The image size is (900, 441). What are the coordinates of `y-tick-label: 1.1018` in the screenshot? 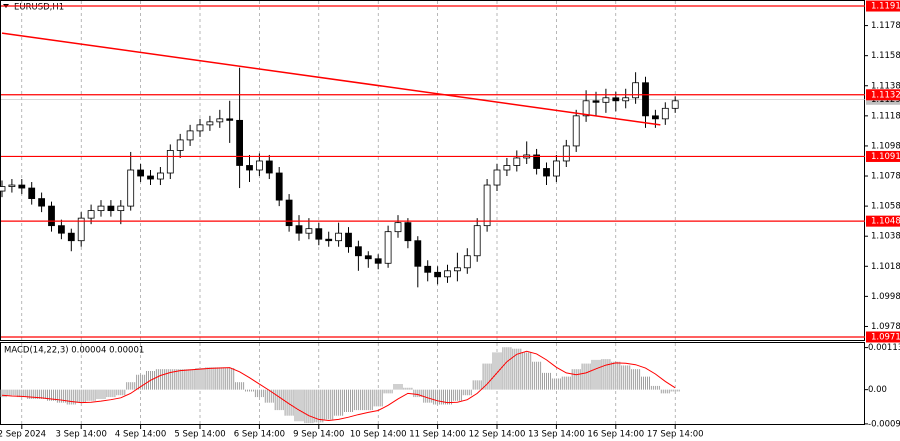 It's located at (885, 267).